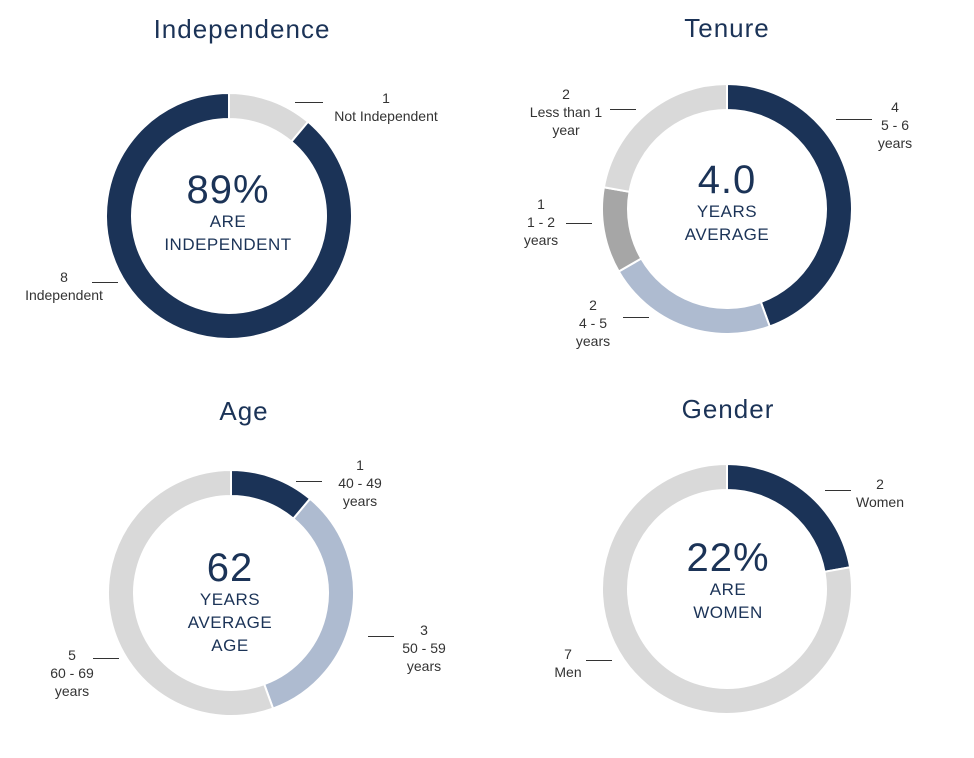 The height and width of the screenshot is (758, 974). Describe the element at coordinates (244, 411) in the screenshot. I see `chart-title-age: Age` at that location.